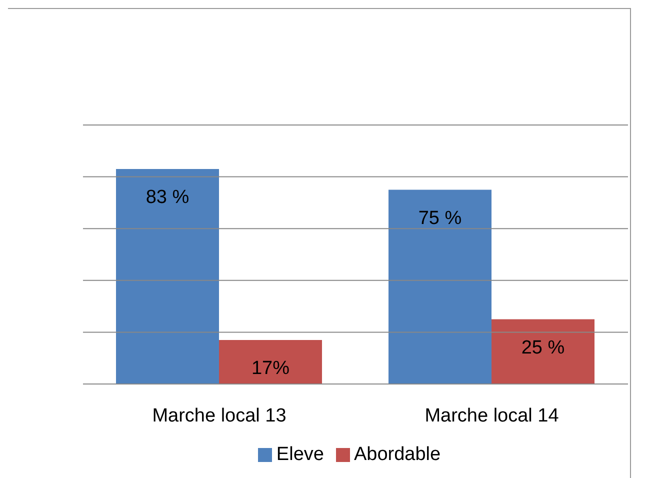 The height and width of the screenshot is (478, 650). I want to click on data-label: 25 %, so click(543, 347).